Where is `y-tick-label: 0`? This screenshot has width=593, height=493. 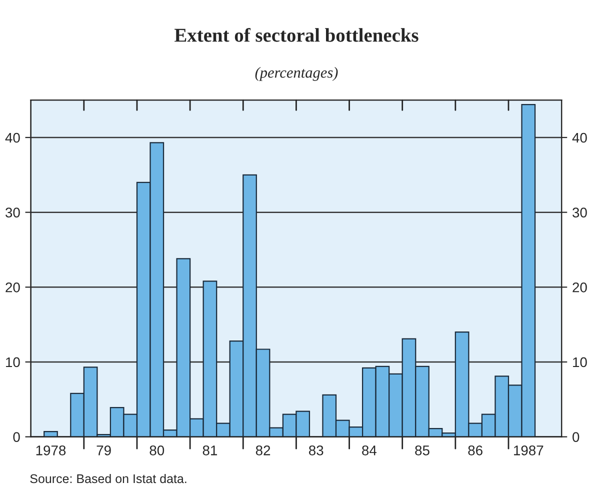
y-tick-label: 0 is located at coordinates (16, 437).